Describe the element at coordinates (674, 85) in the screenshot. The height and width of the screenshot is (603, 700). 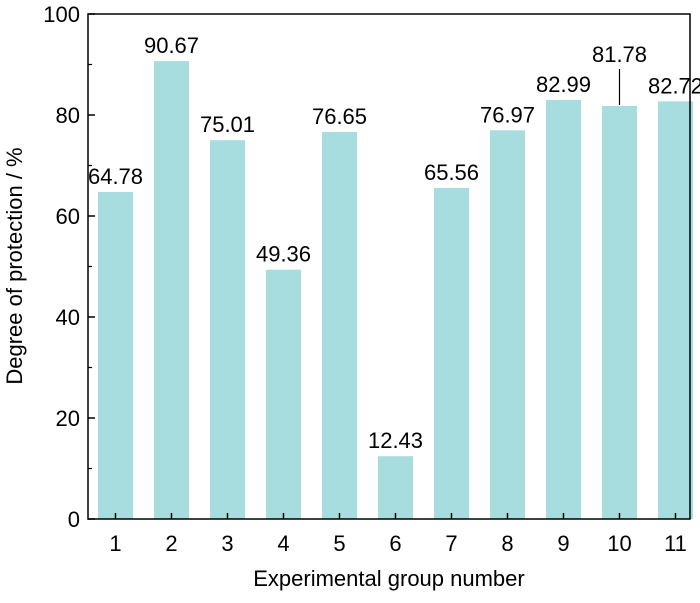
I see `data-label-group-11: 82.72` at that location.